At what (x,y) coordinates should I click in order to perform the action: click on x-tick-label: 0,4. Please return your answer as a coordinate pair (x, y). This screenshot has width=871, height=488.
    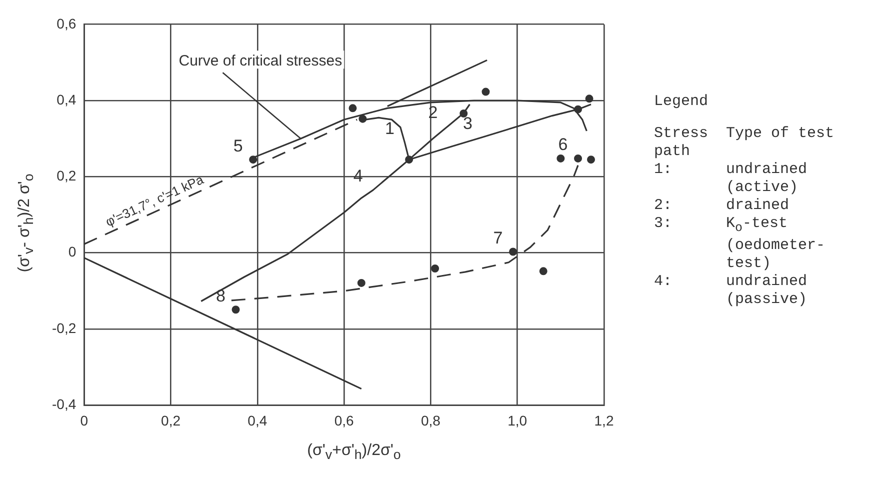
    Looking at the image, I should click on (258, 420).